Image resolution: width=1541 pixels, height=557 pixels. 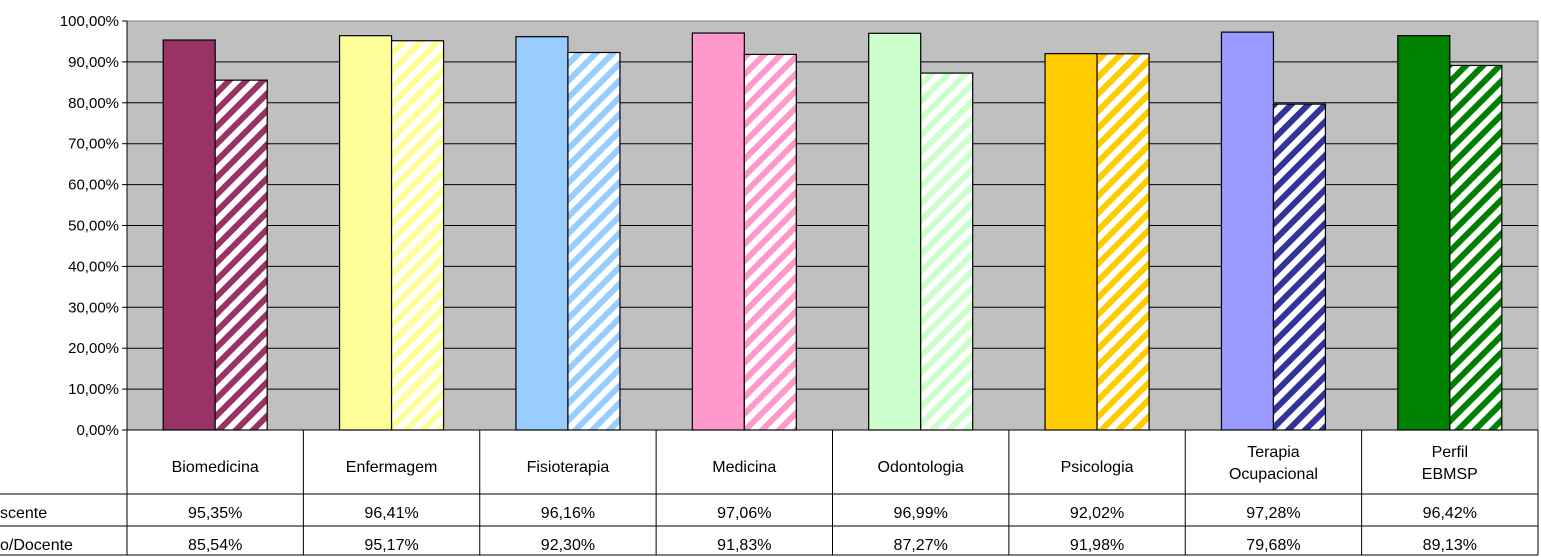 I want to click on category-label: Fisioterapia, so click(x=568, y=467).